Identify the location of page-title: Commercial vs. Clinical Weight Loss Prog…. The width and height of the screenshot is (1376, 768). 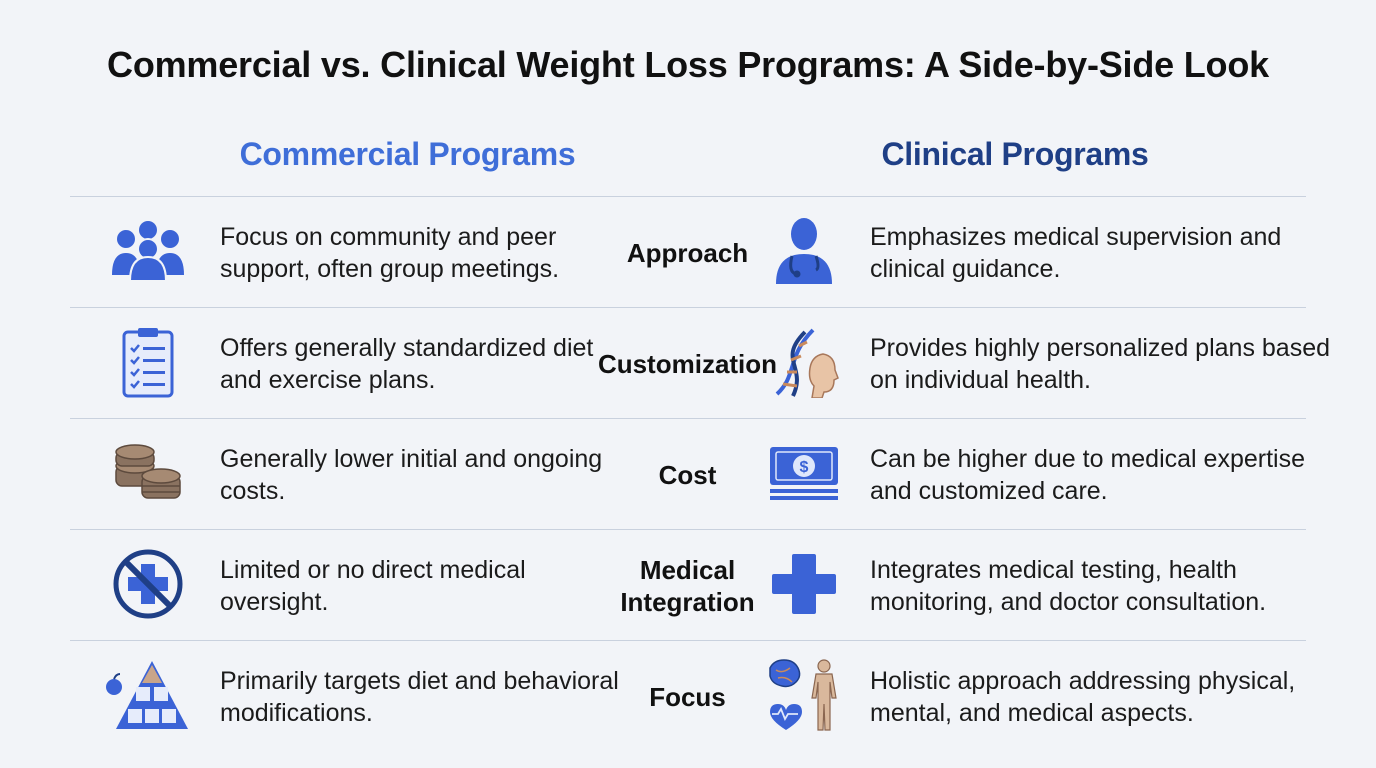
(688, 64).